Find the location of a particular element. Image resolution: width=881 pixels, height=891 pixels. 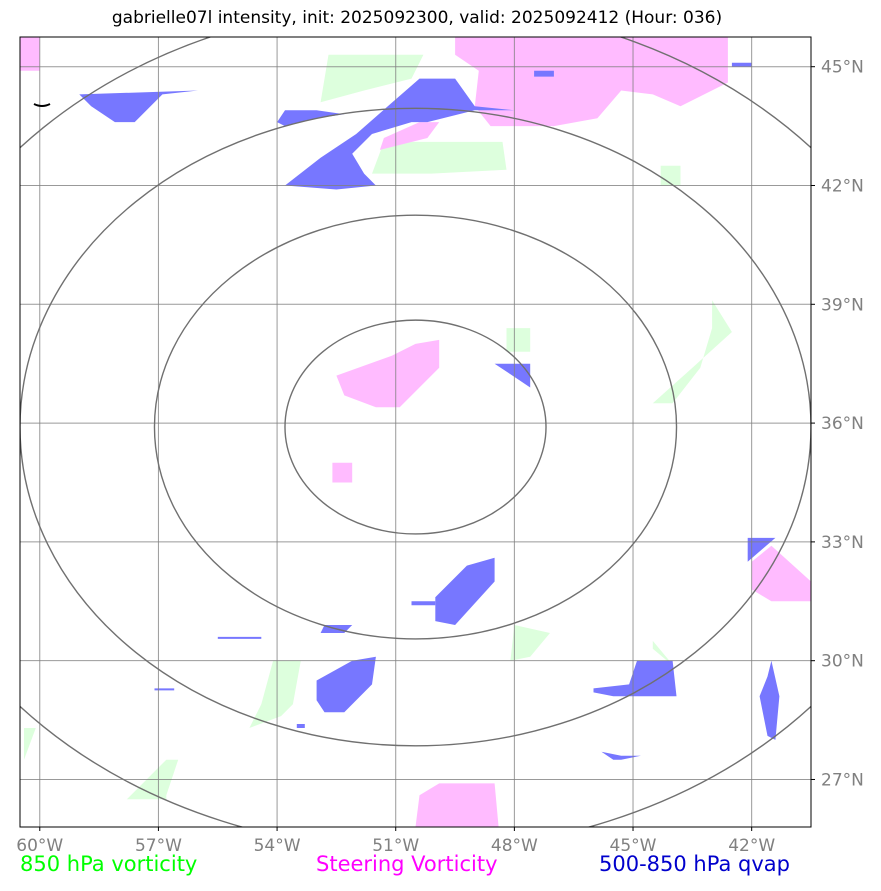

lat-tick-label: 27°N is located at coordinates (842, 780).